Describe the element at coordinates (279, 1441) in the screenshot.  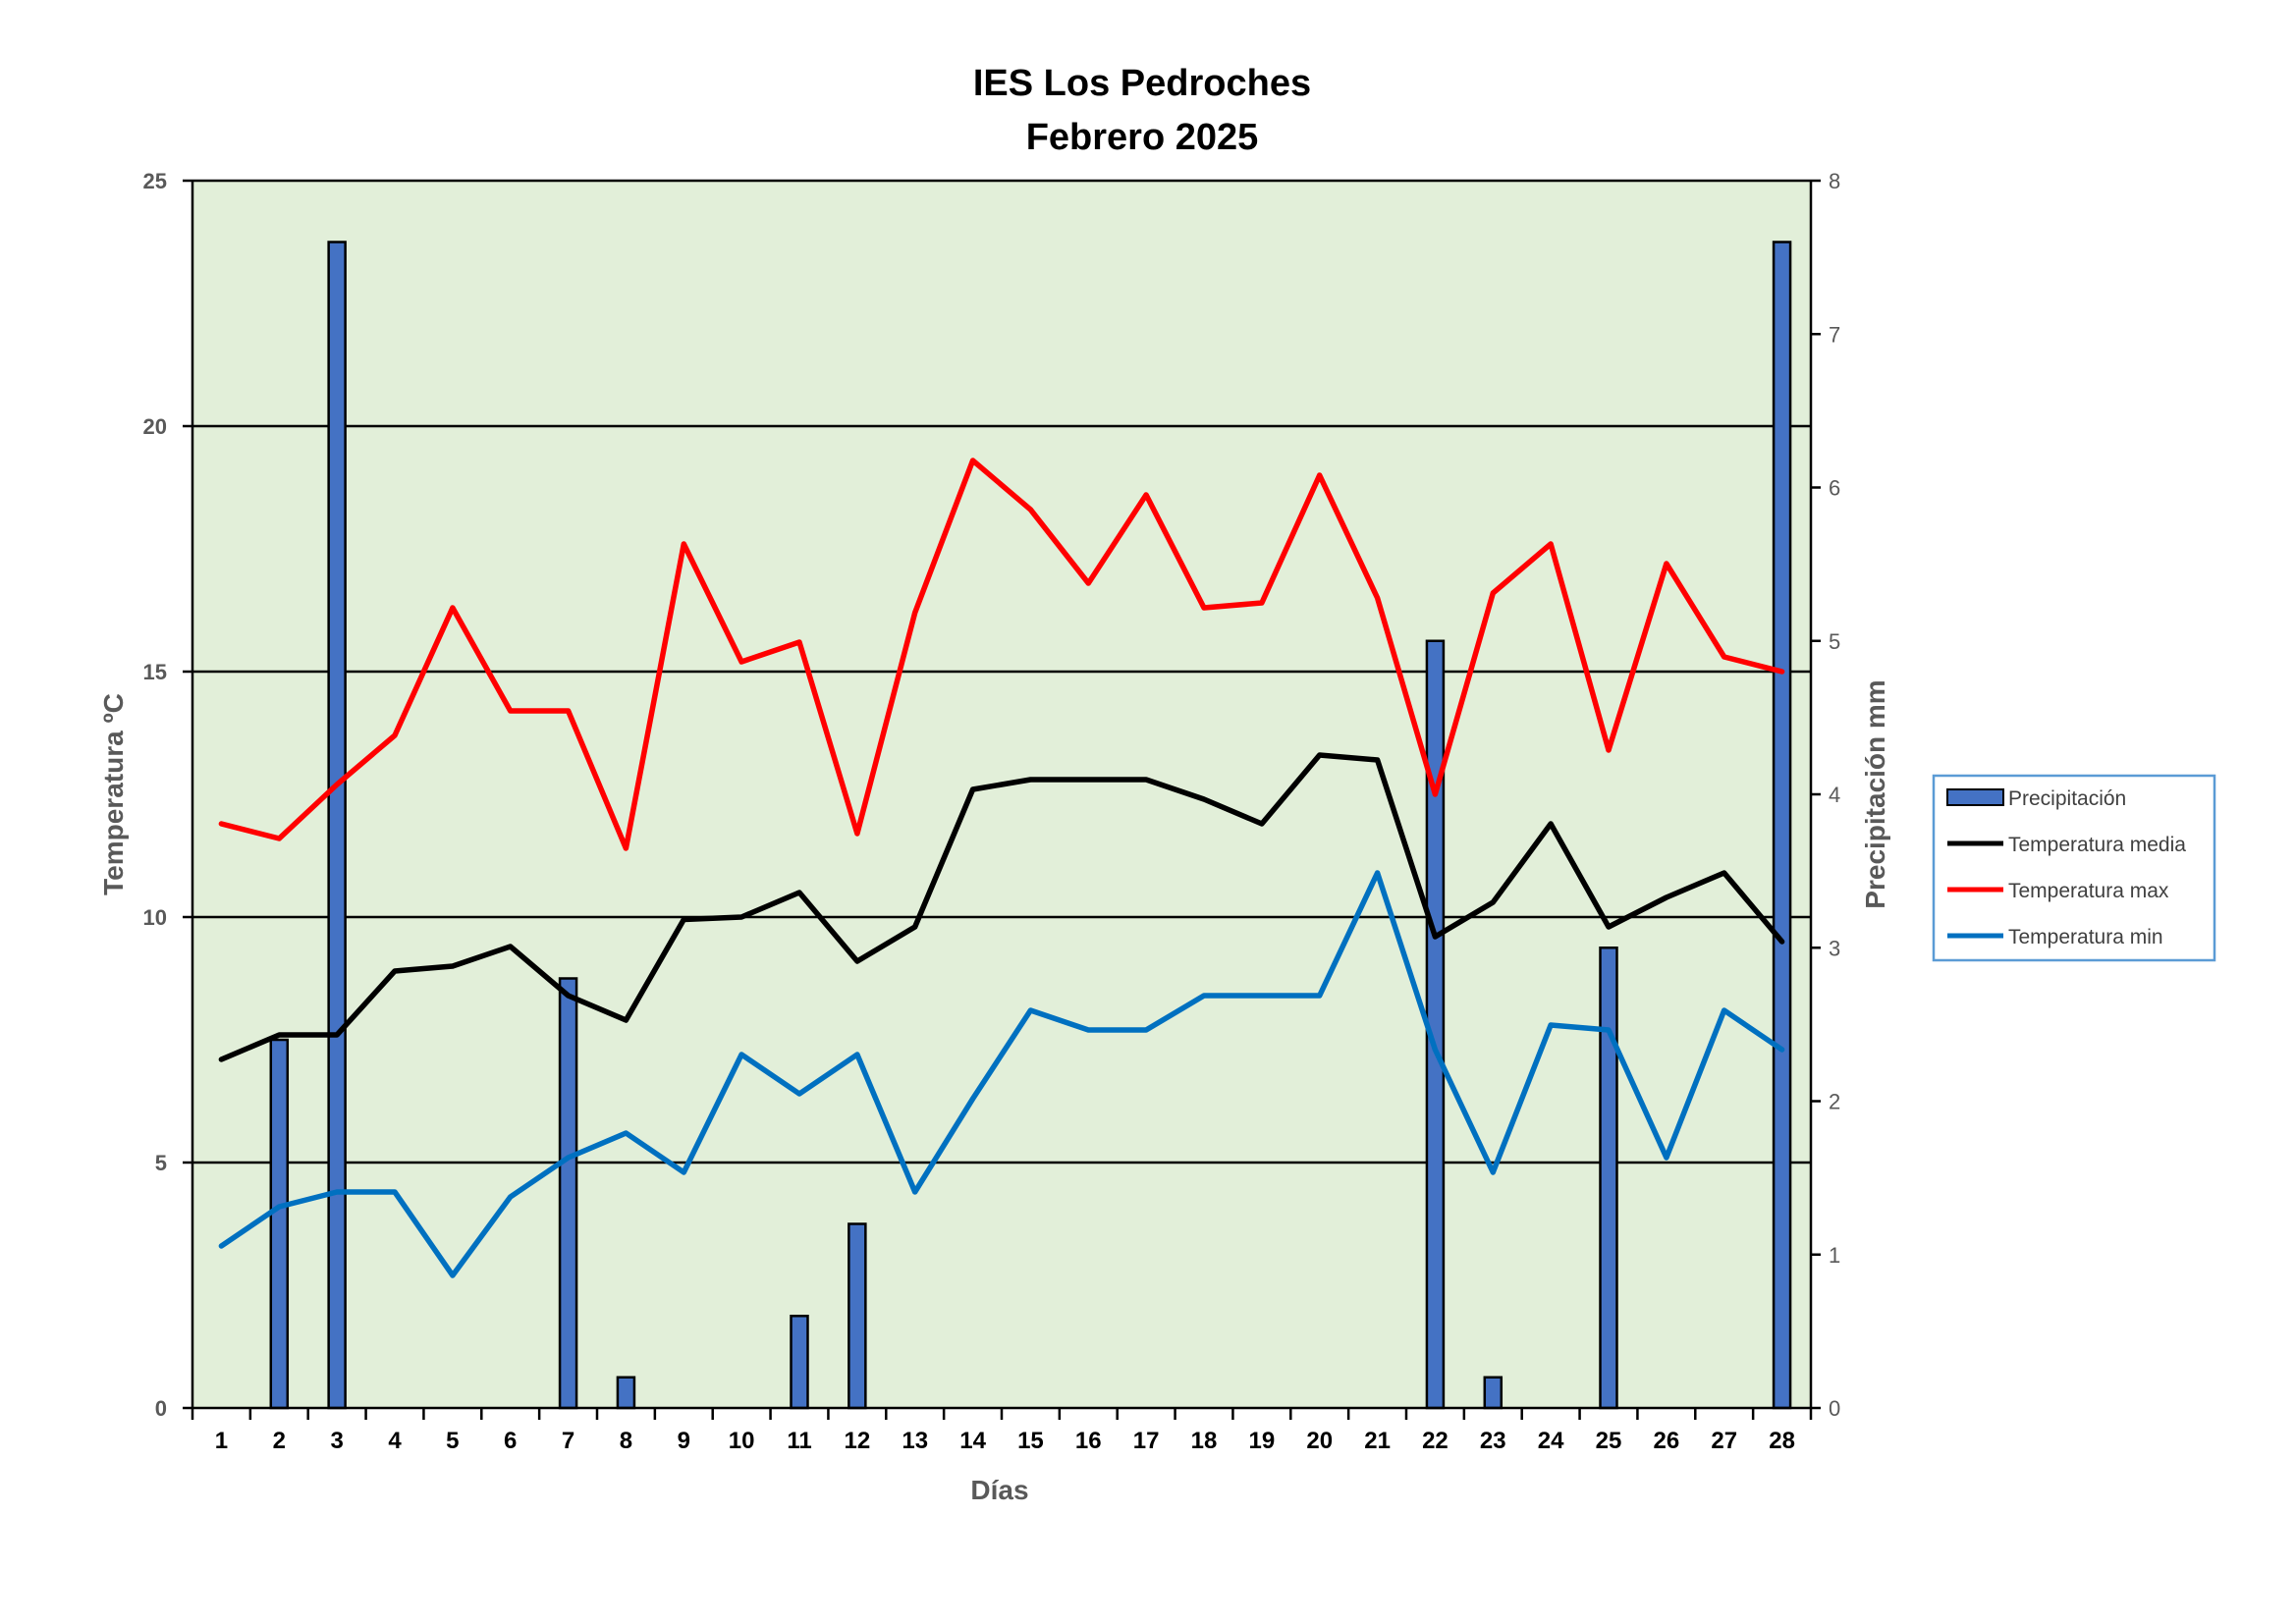
I see `x-tick-label-2: 2` at that location.